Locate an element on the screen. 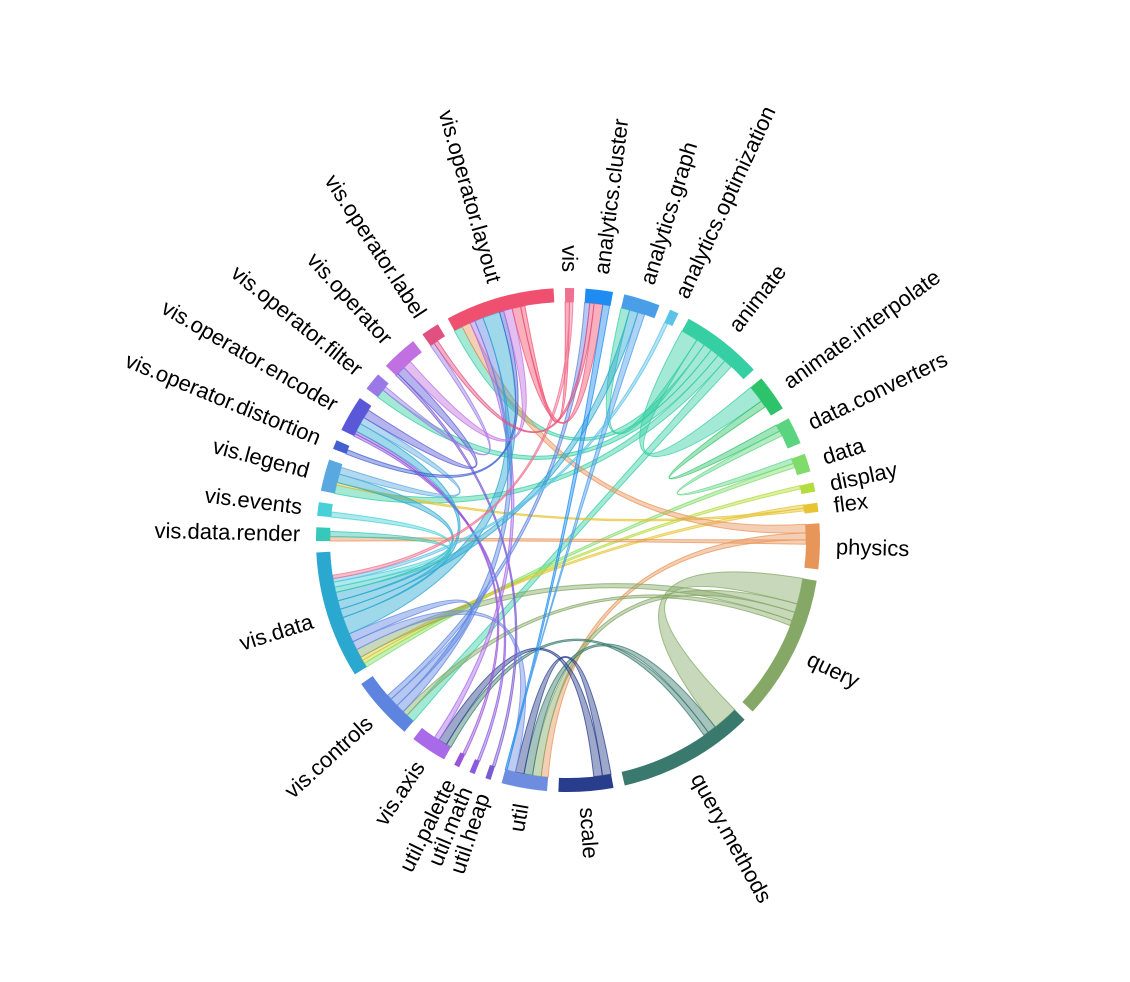 The width and height of the screenshot is (1130, 982). group-label-util: util is located at coordinates (519, 818).